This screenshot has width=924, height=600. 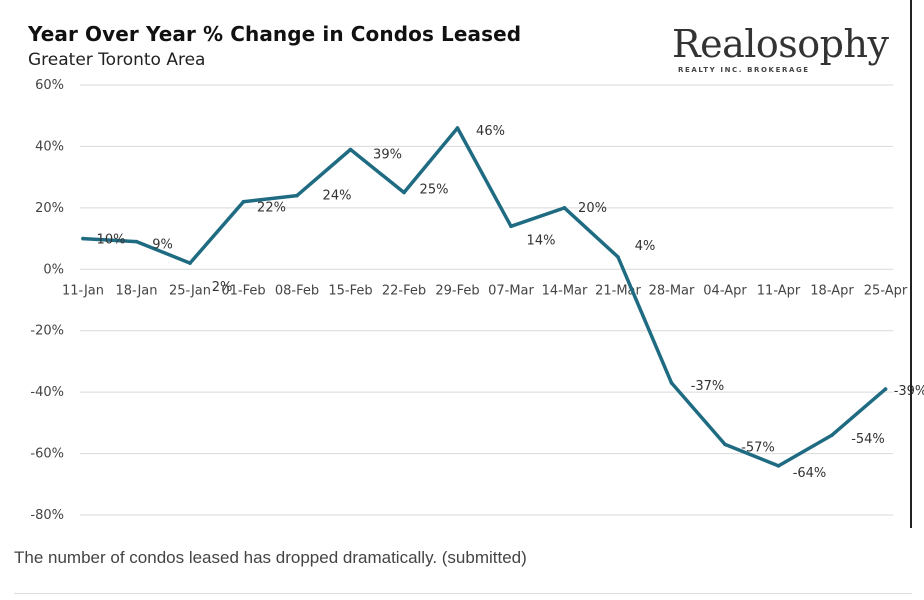 I want to click on brand-tagline: REALTY INC. BROKERAGE, so click(x=744, y=70).